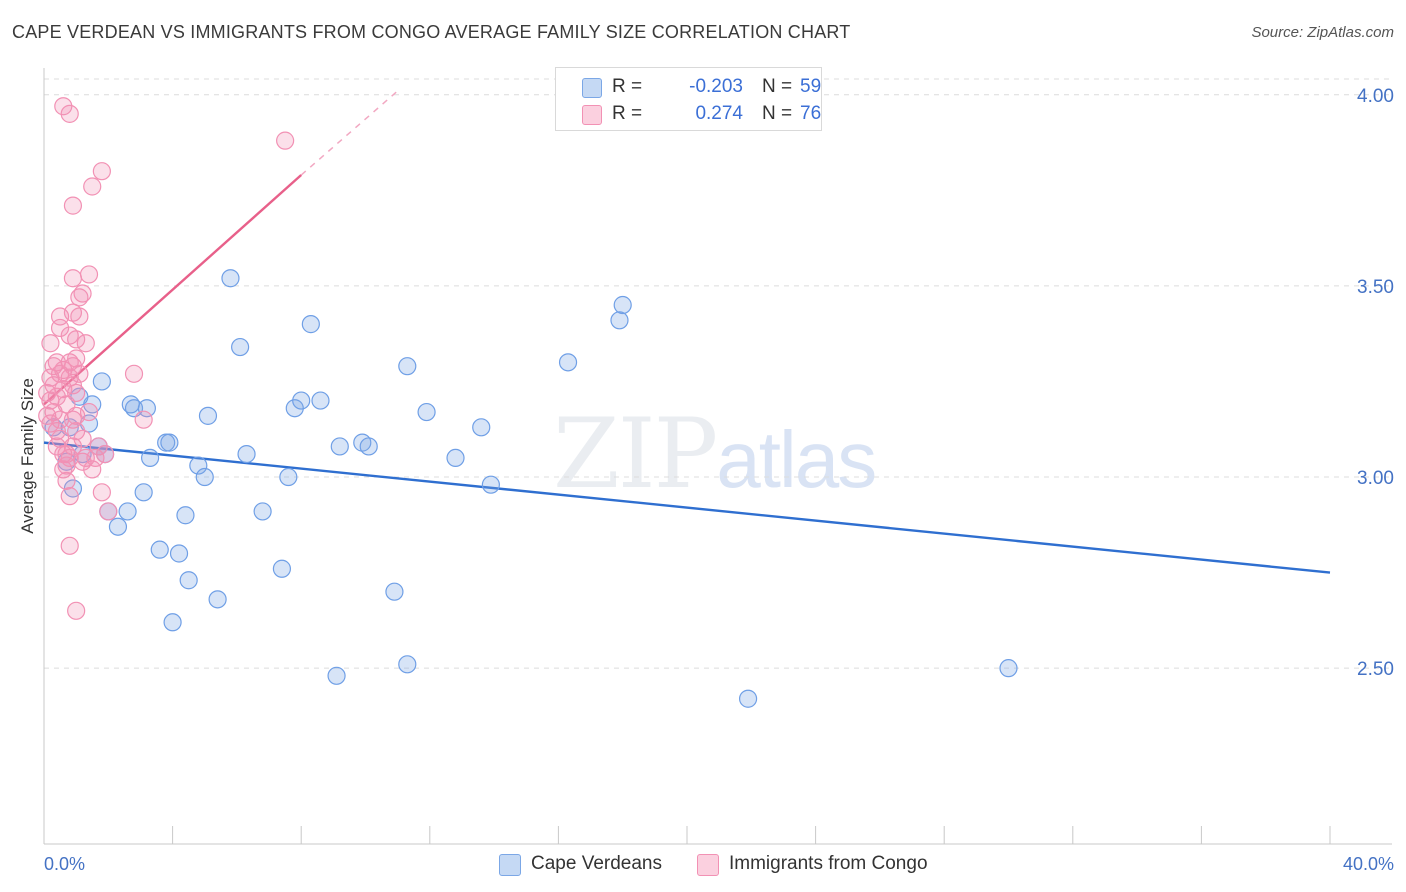 The width and height of the screenshot is (1406, 892). I want to click on legend-label: Cape Verdeans, so click(596, 863).